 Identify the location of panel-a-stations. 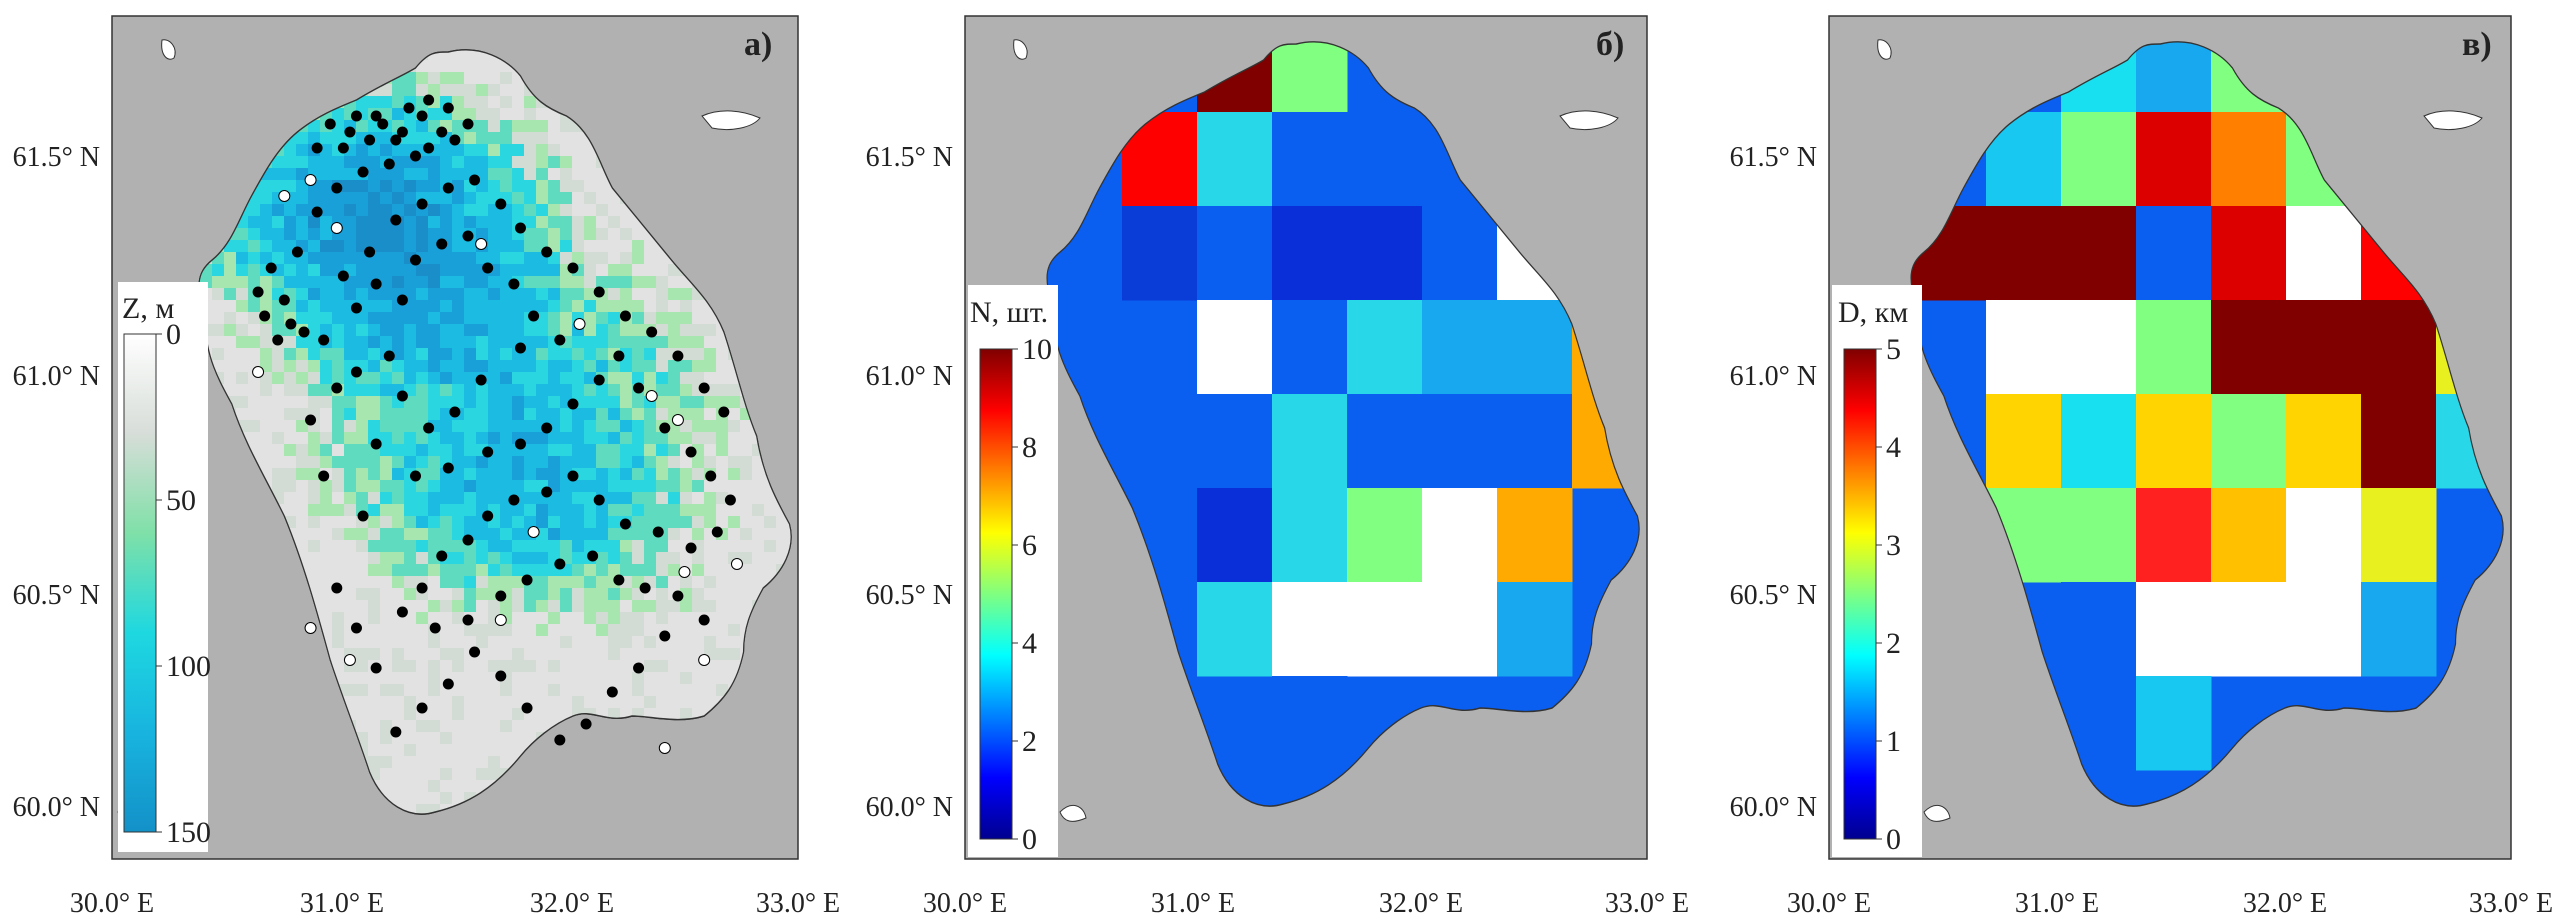
(497, 424).